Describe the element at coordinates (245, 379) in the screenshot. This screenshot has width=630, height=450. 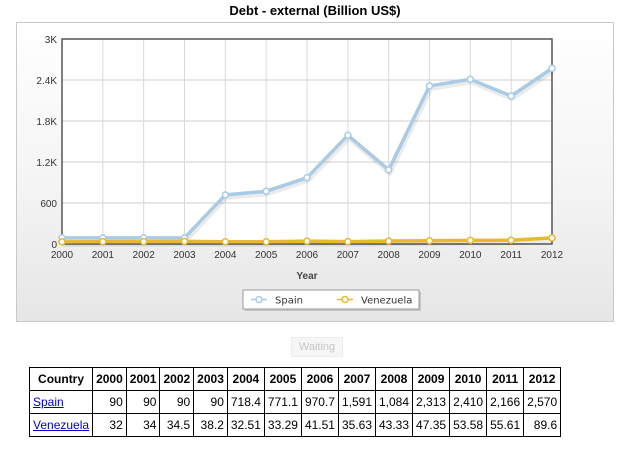
I see `table-header-cell: 2004` at that location.